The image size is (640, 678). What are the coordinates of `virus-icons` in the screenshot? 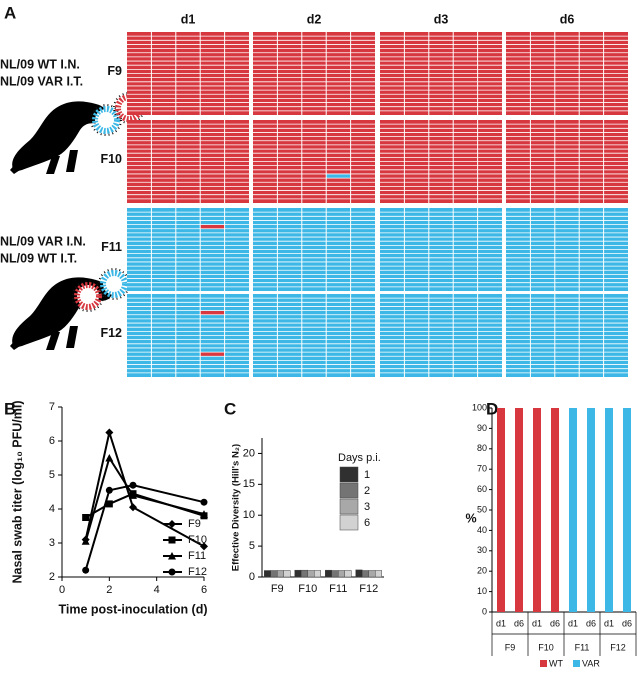 It's located at (101, 290).